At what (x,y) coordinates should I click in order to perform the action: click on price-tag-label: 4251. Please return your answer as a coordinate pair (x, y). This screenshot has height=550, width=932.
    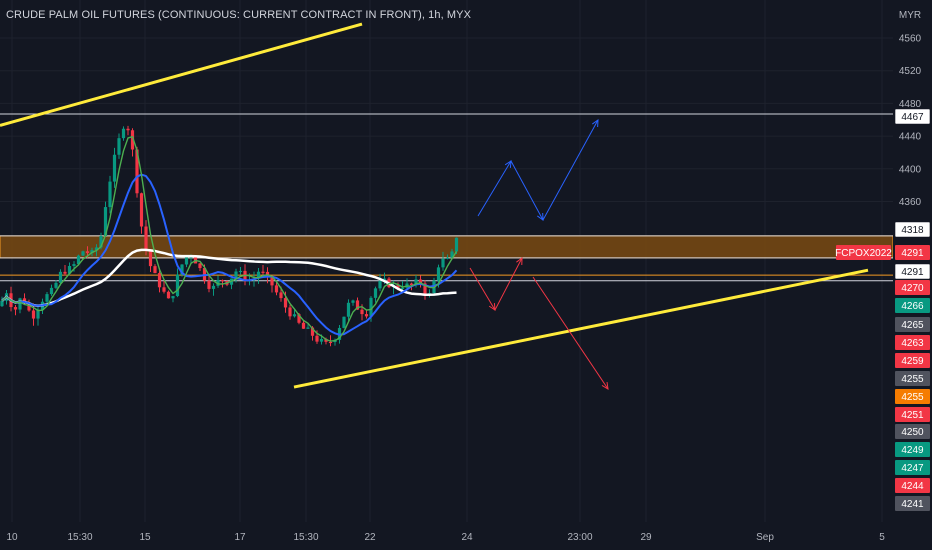
    Looking at the image, I should click on (912, 415).